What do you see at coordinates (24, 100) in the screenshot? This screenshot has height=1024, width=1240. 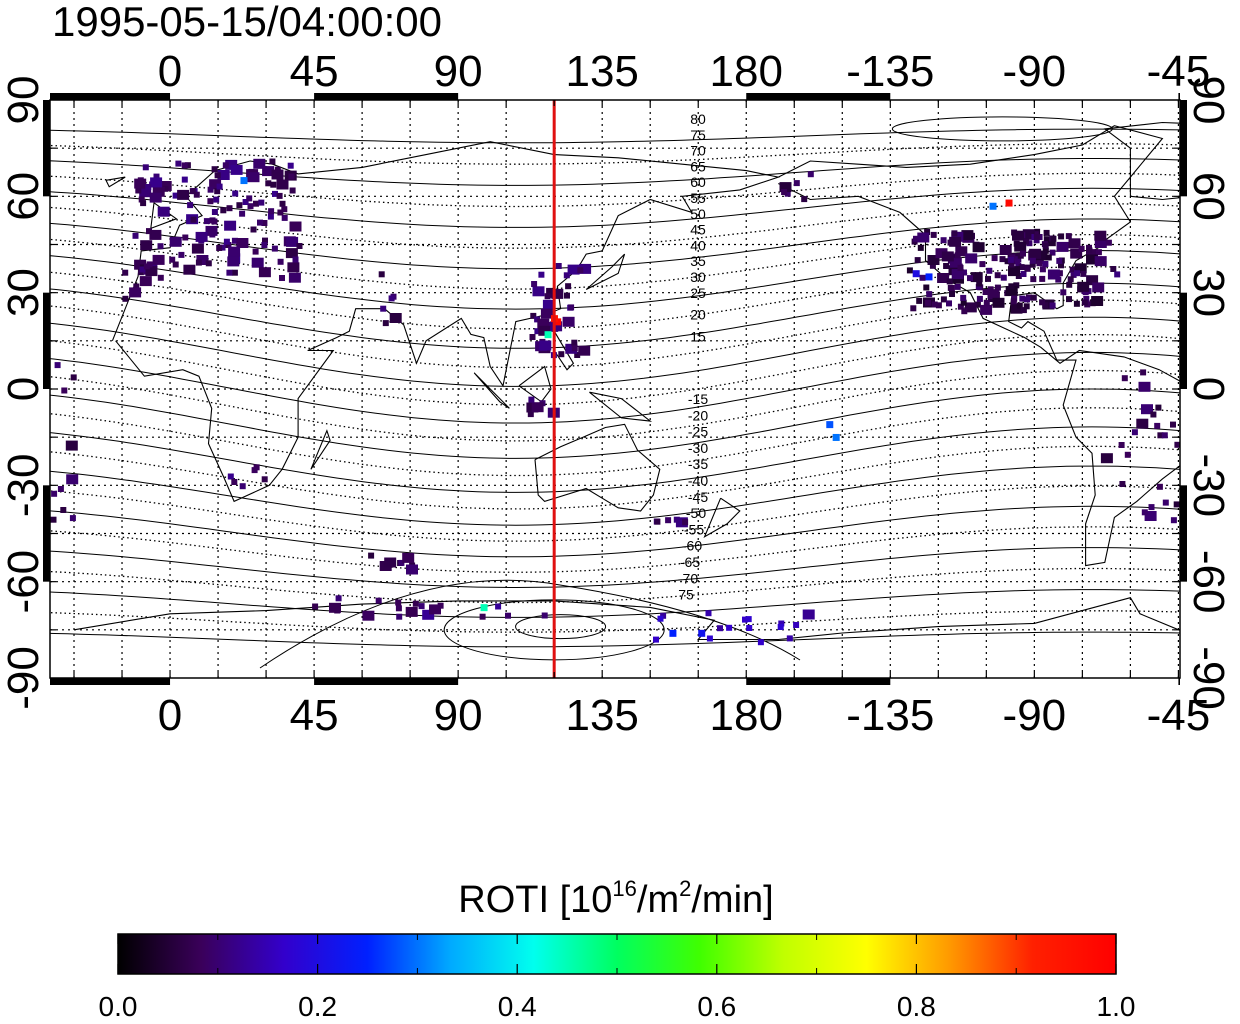 I see `left-lat-tick-label: 90` at bounding box center [24, 100].